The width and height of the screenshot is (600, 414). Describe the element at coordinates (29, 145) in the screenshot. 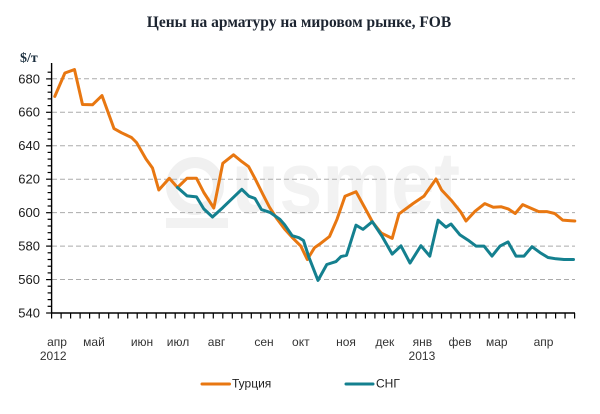

I see `svg-text: 640` at that location.